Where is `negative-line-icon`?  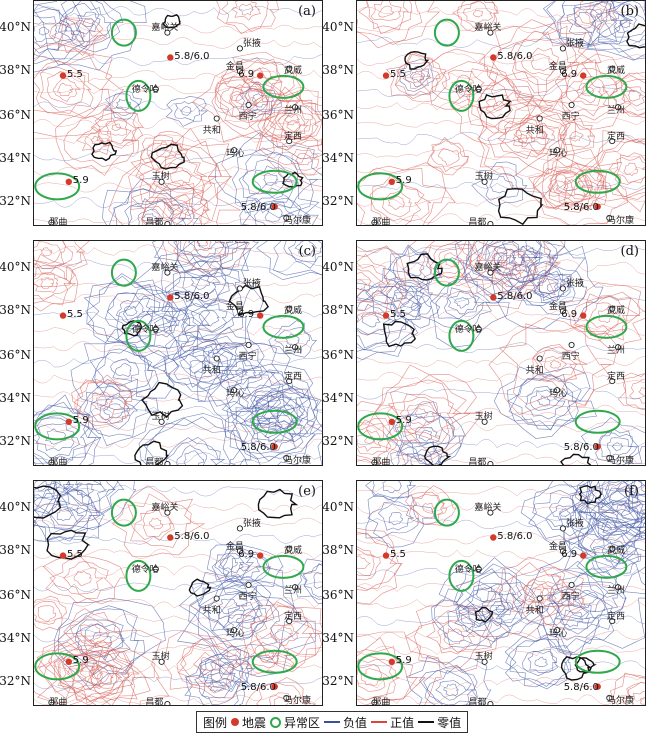 negative-line-icon is located at coordinates (332, 722).